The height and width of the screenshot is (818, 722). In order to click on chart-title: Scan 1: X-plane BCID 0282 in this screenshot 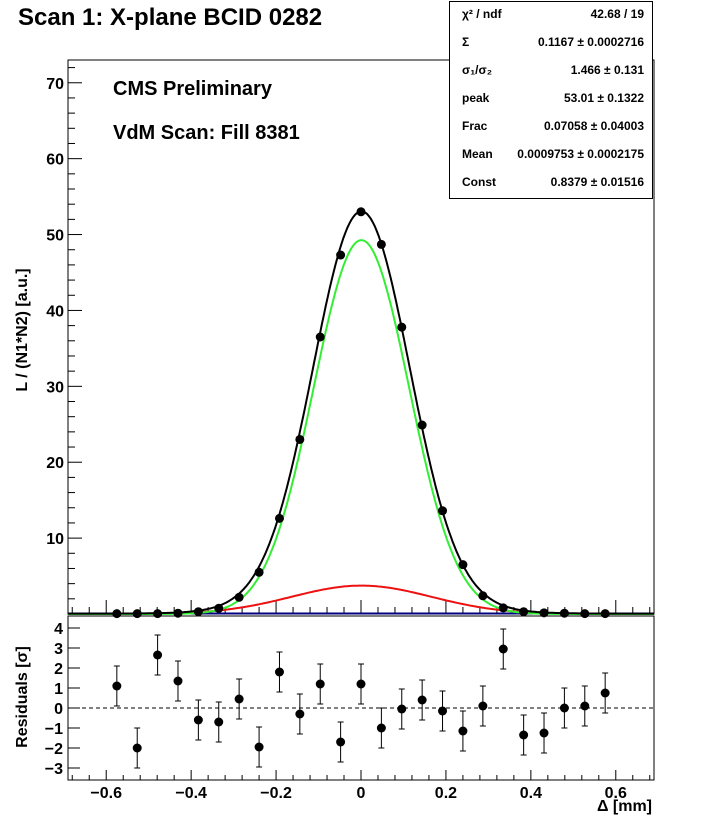, I will do `click(170, 17)`.